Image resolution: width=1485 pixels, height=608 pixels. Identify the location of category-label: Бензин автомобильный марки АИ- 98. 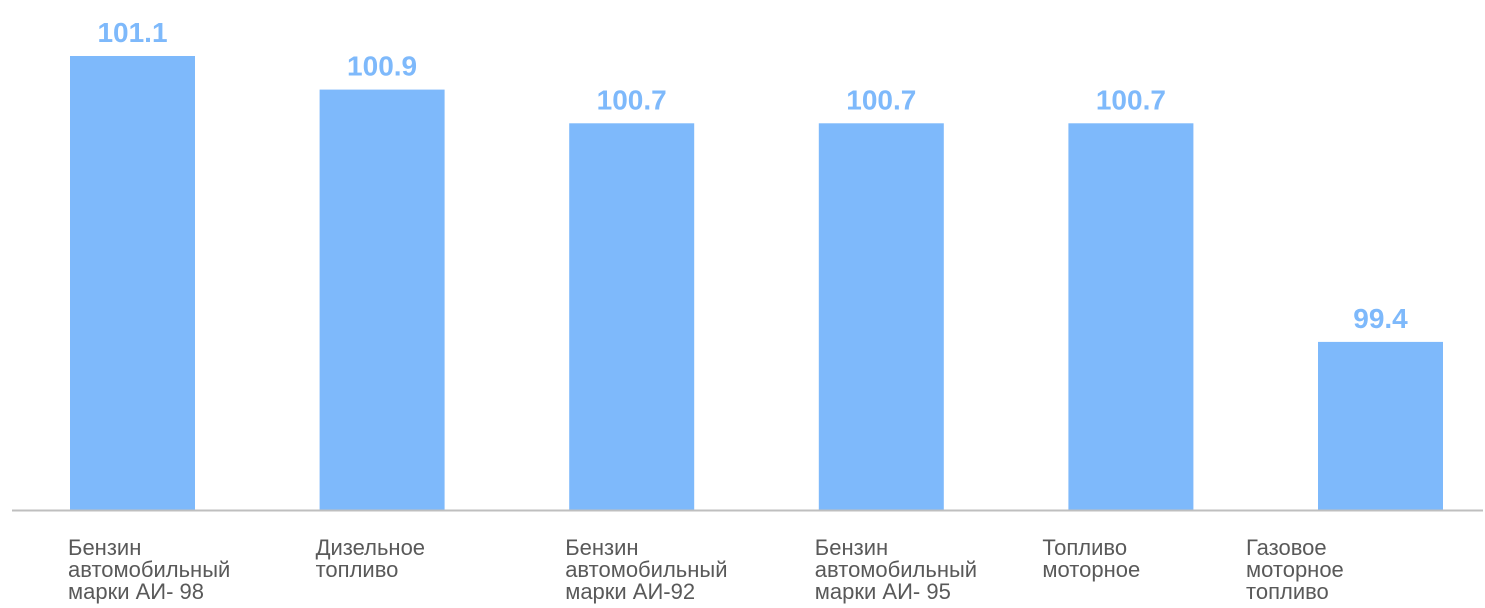
(149, 569).